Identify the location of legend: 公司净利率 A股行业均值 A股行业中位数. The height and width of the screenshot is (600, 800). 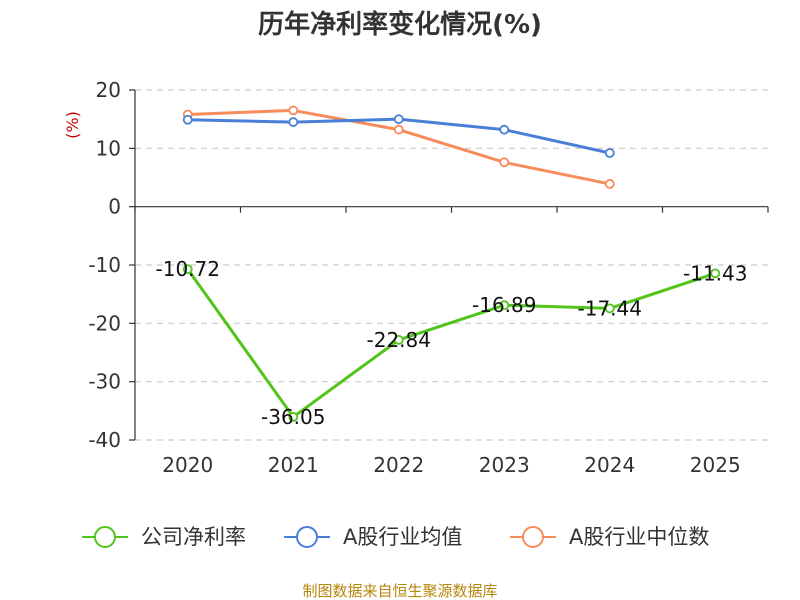
(395, 537).